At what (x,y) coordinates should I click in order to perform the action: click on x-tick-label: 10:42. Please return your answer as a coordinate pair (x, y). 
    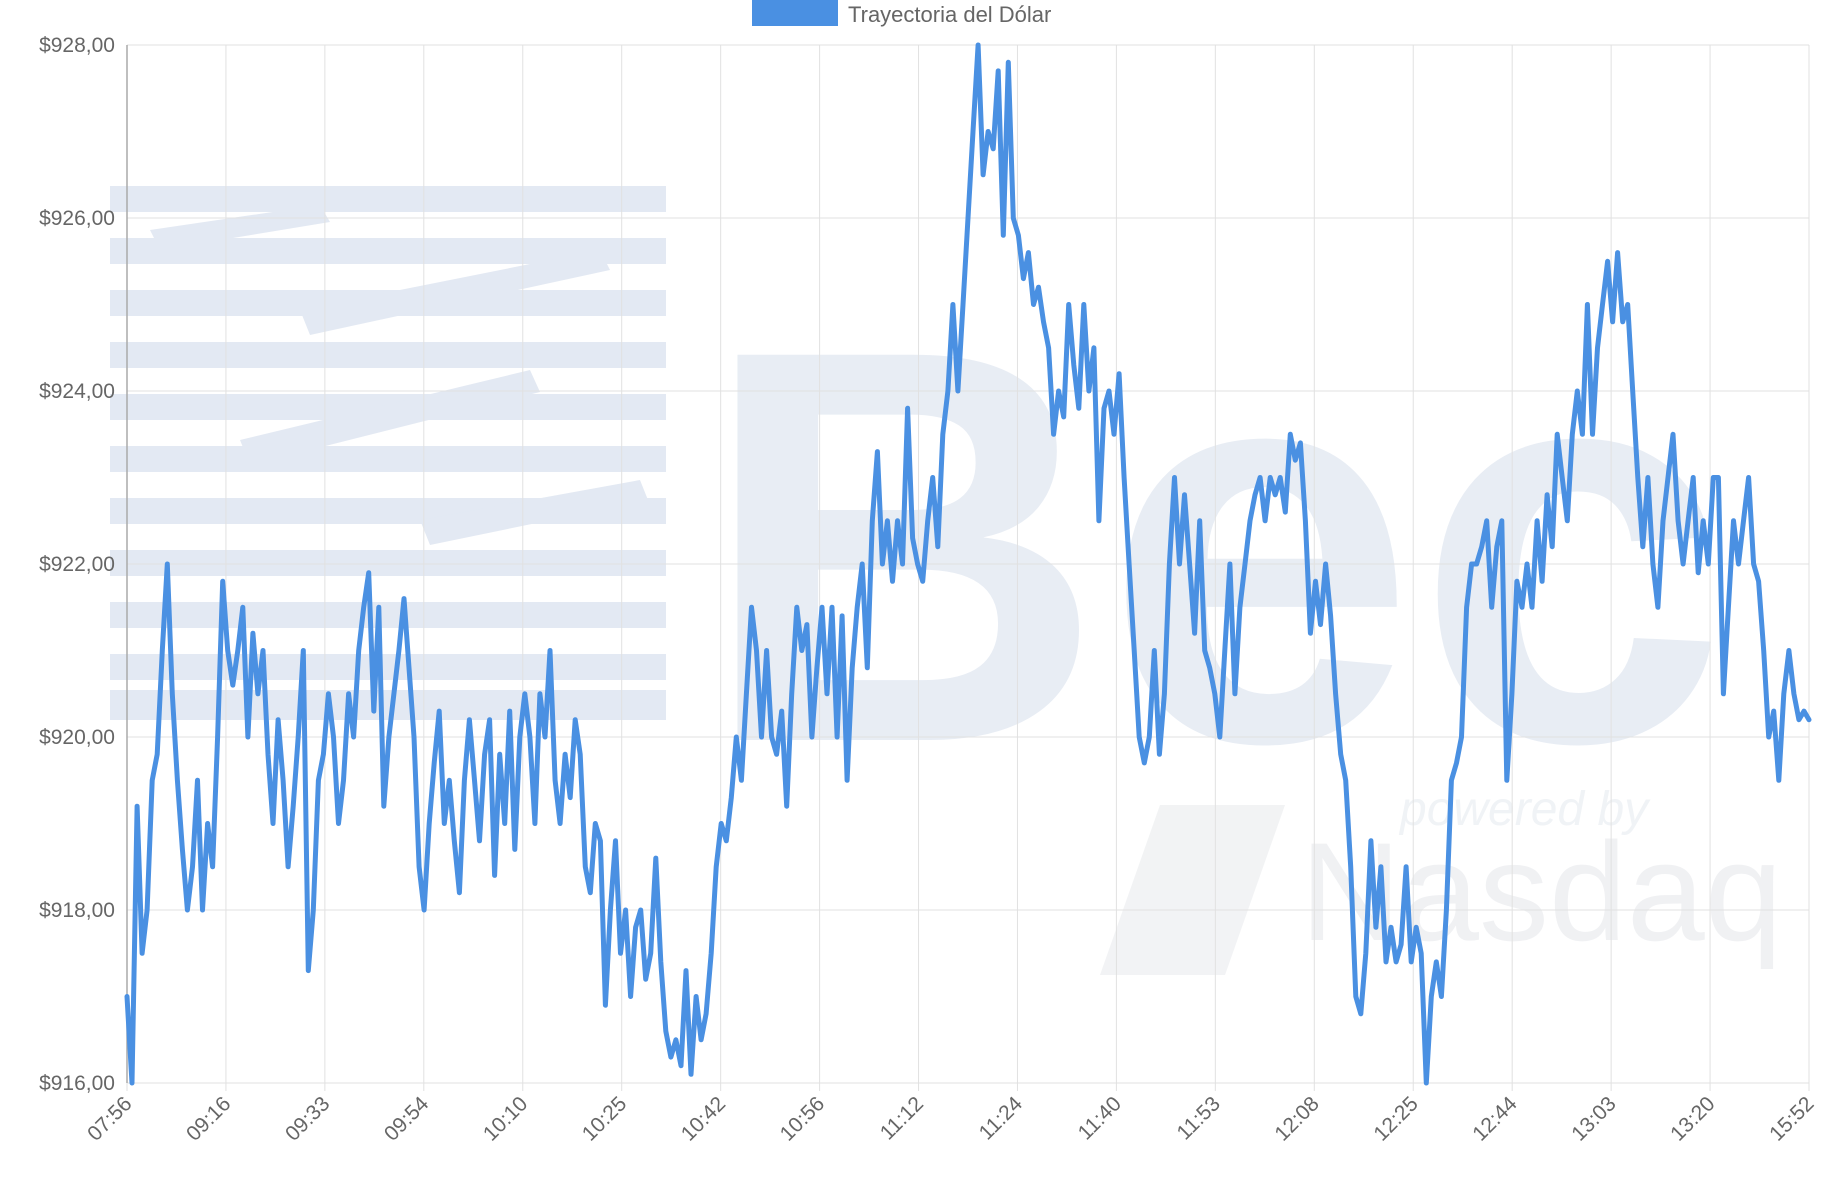
    Looking at the image, I should click on (703, 1118).